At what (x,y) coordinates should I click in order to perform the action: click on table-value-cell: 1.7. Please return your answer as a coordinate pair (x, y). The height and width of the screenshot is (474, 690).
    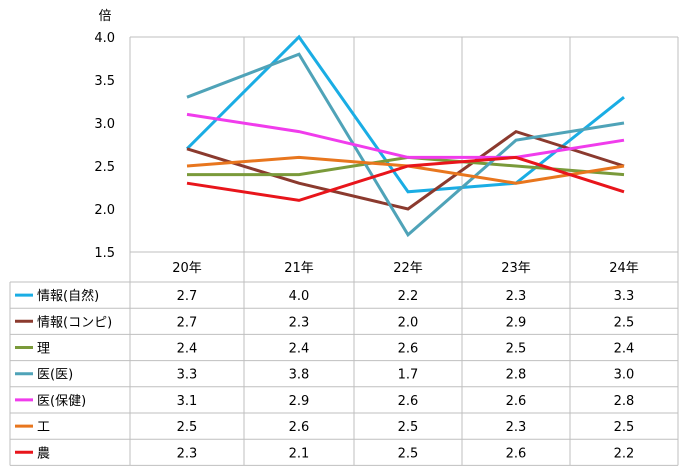
    Looking at the image, I should click on (408, 375).